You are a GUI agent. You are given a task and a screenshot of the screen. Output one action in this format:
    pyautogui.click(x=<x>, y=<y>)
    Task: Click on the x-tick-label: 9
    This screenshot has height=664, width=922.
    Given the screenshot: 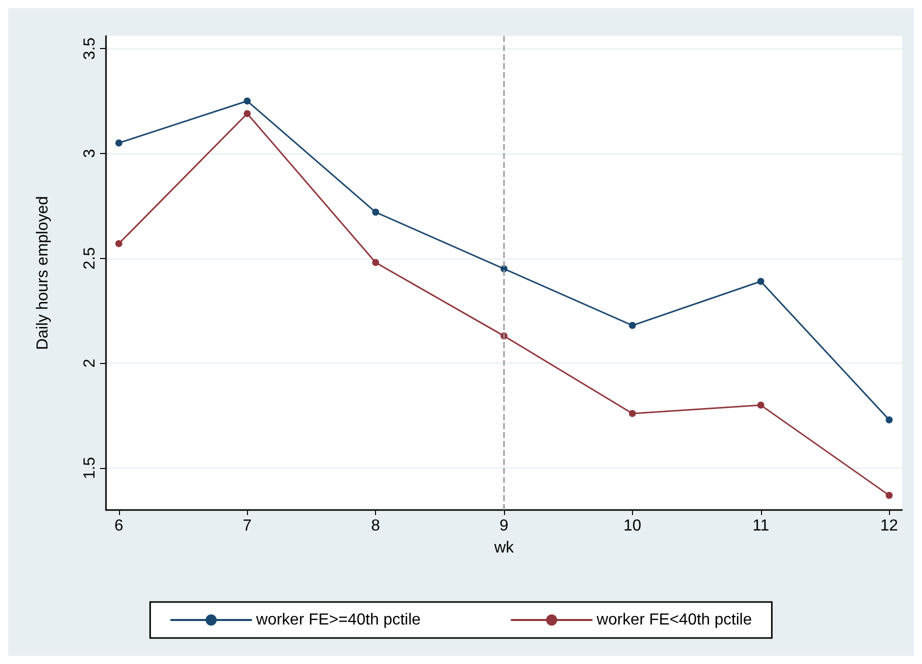 What is the action you would take?
    pyautogui.click(x=504, y=526)
    